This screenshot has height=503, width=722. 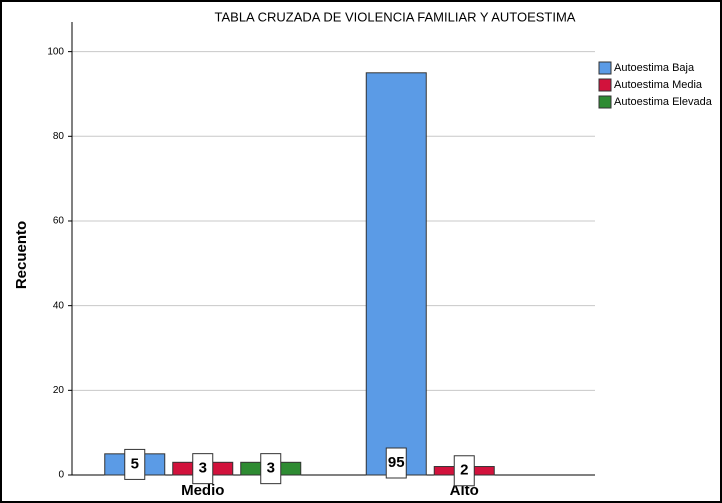 I want to click on legend-label: Autoestima Media, so click(x=658, y=85).